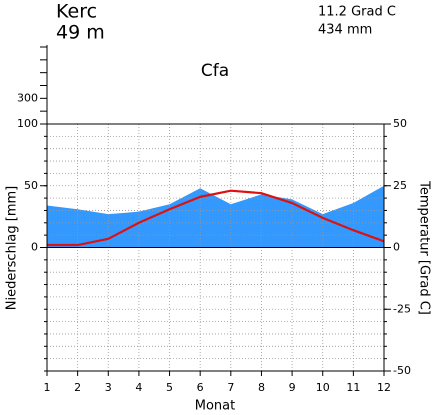 Image resolution: width=436 pixels, height=415 pixels. What do you see at coordinates (27, 123) in the screenshot?
I see `y-tick-label: 100` at bounding box center [27, 123].